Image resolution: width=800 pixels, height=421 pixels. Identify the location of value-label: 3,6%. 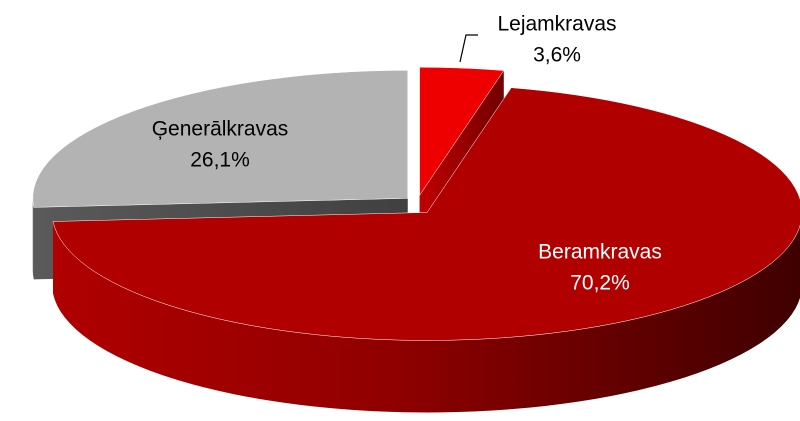
(557, 55).